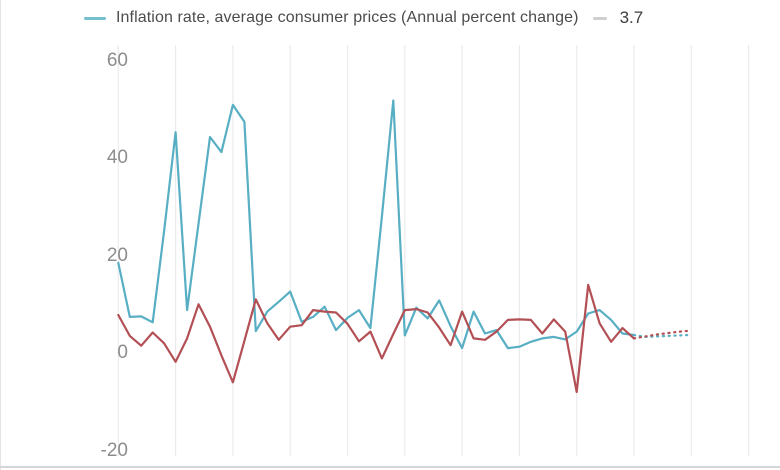 The height and width of the screenshot is (470, 780). I want to click on y-axis-tick-label: 20, so click(117, 255).